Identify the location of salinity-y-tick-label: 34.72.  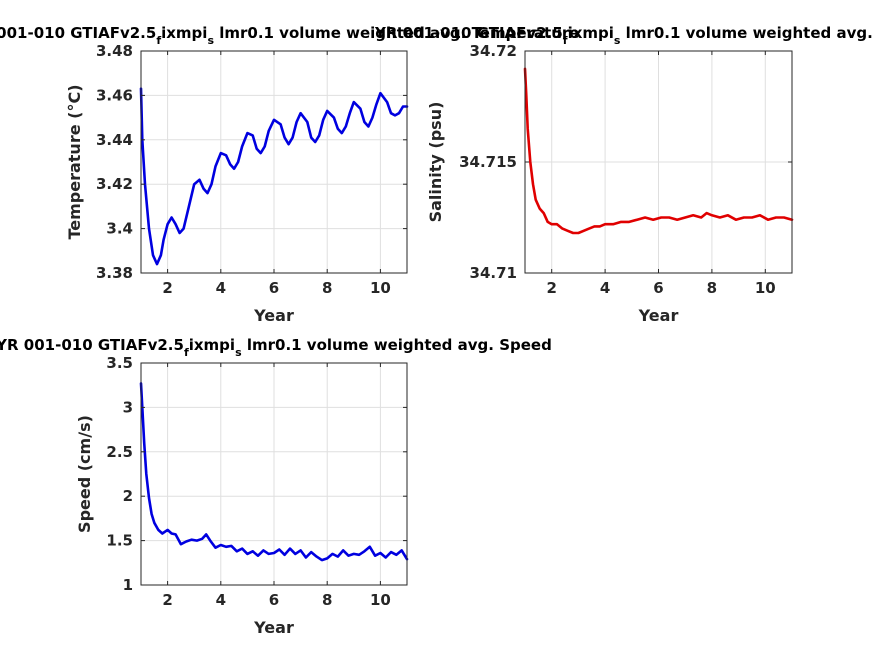
(493, 51).